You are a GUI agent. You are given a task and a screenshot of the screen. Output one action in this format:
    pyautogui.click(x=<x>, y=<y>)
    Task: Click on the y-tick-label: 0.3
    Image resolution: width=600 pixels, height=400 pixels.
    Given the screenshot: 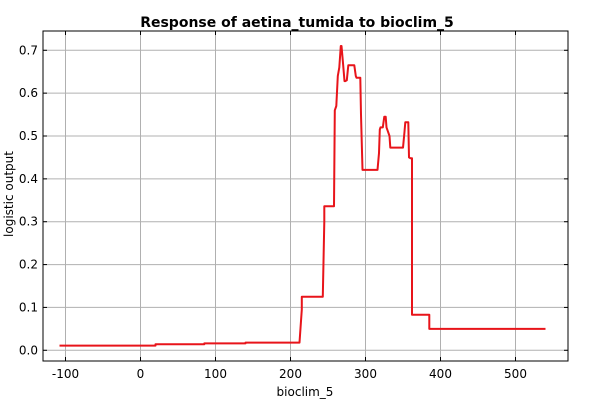 What is the action you would take?
    pyautogui.click(x=28, y=222)
    